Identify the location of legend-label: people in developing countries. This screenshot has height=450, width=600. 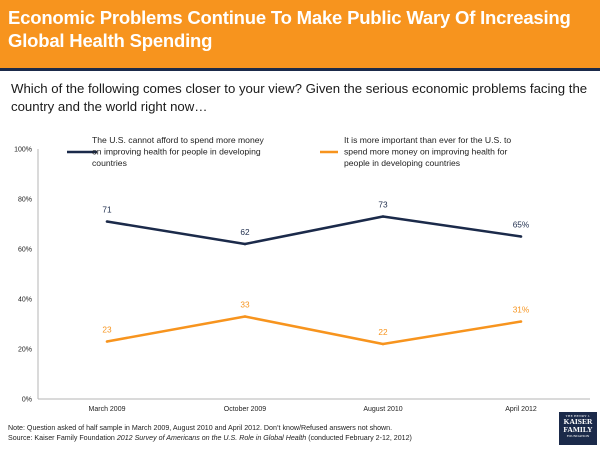
(402, 163).